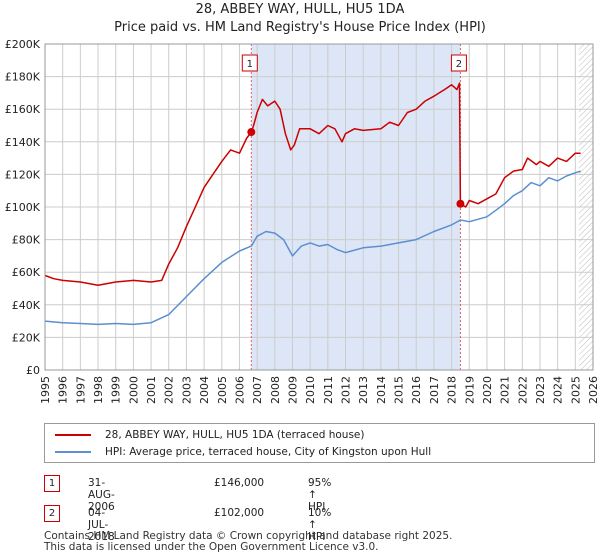 The width and height of the screenshot is (600, 560). Describe the element at coordinates (487, 390) in the screenshot. I see `x-tick-label: 2020` at that location.